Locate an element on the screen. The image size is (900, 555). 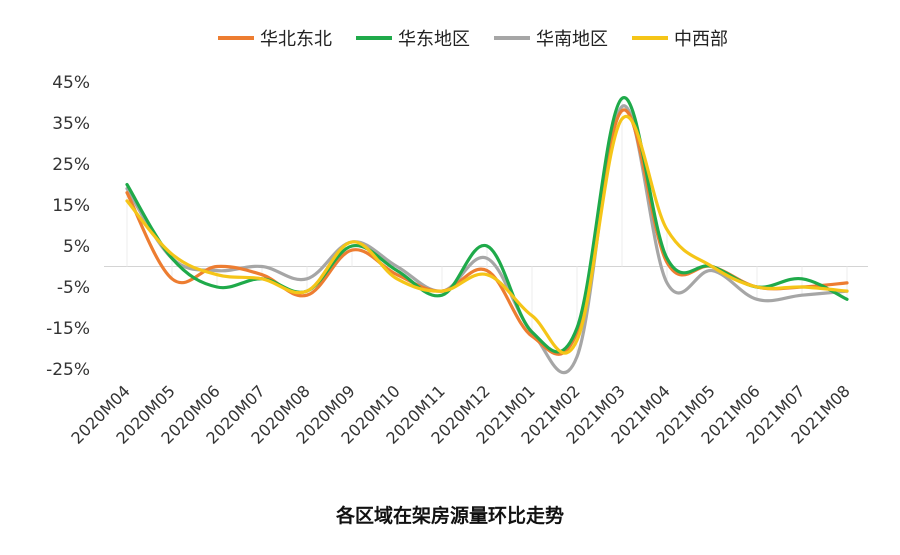
y-tick-label: -25% is located at coordinates (68, 370).